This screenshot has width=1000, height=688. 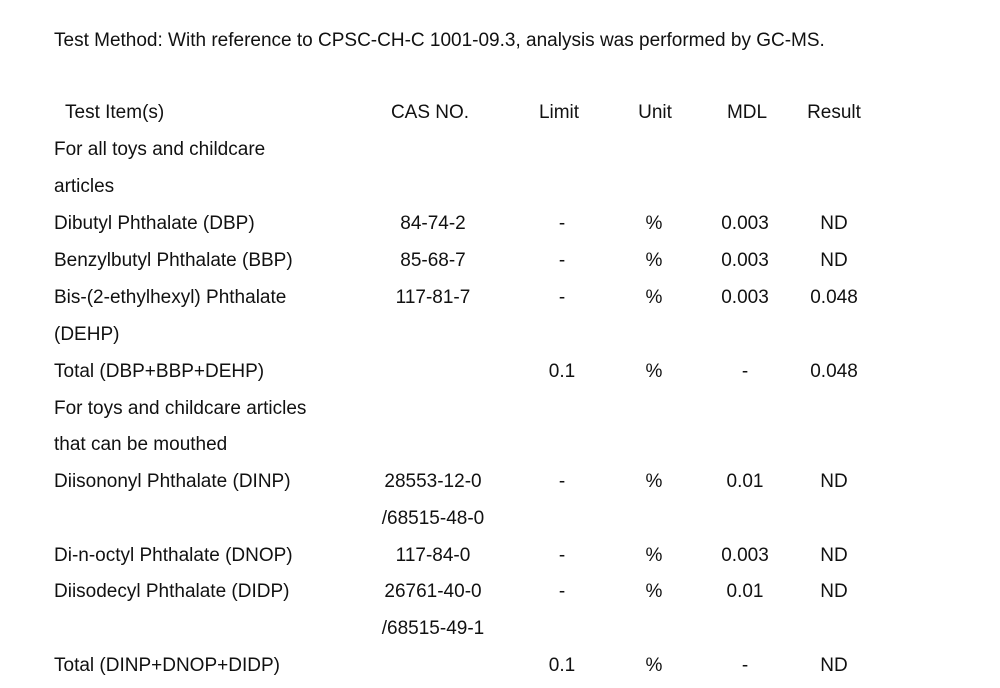 I want to click on header-result: Result, so click(x=834, y=112).